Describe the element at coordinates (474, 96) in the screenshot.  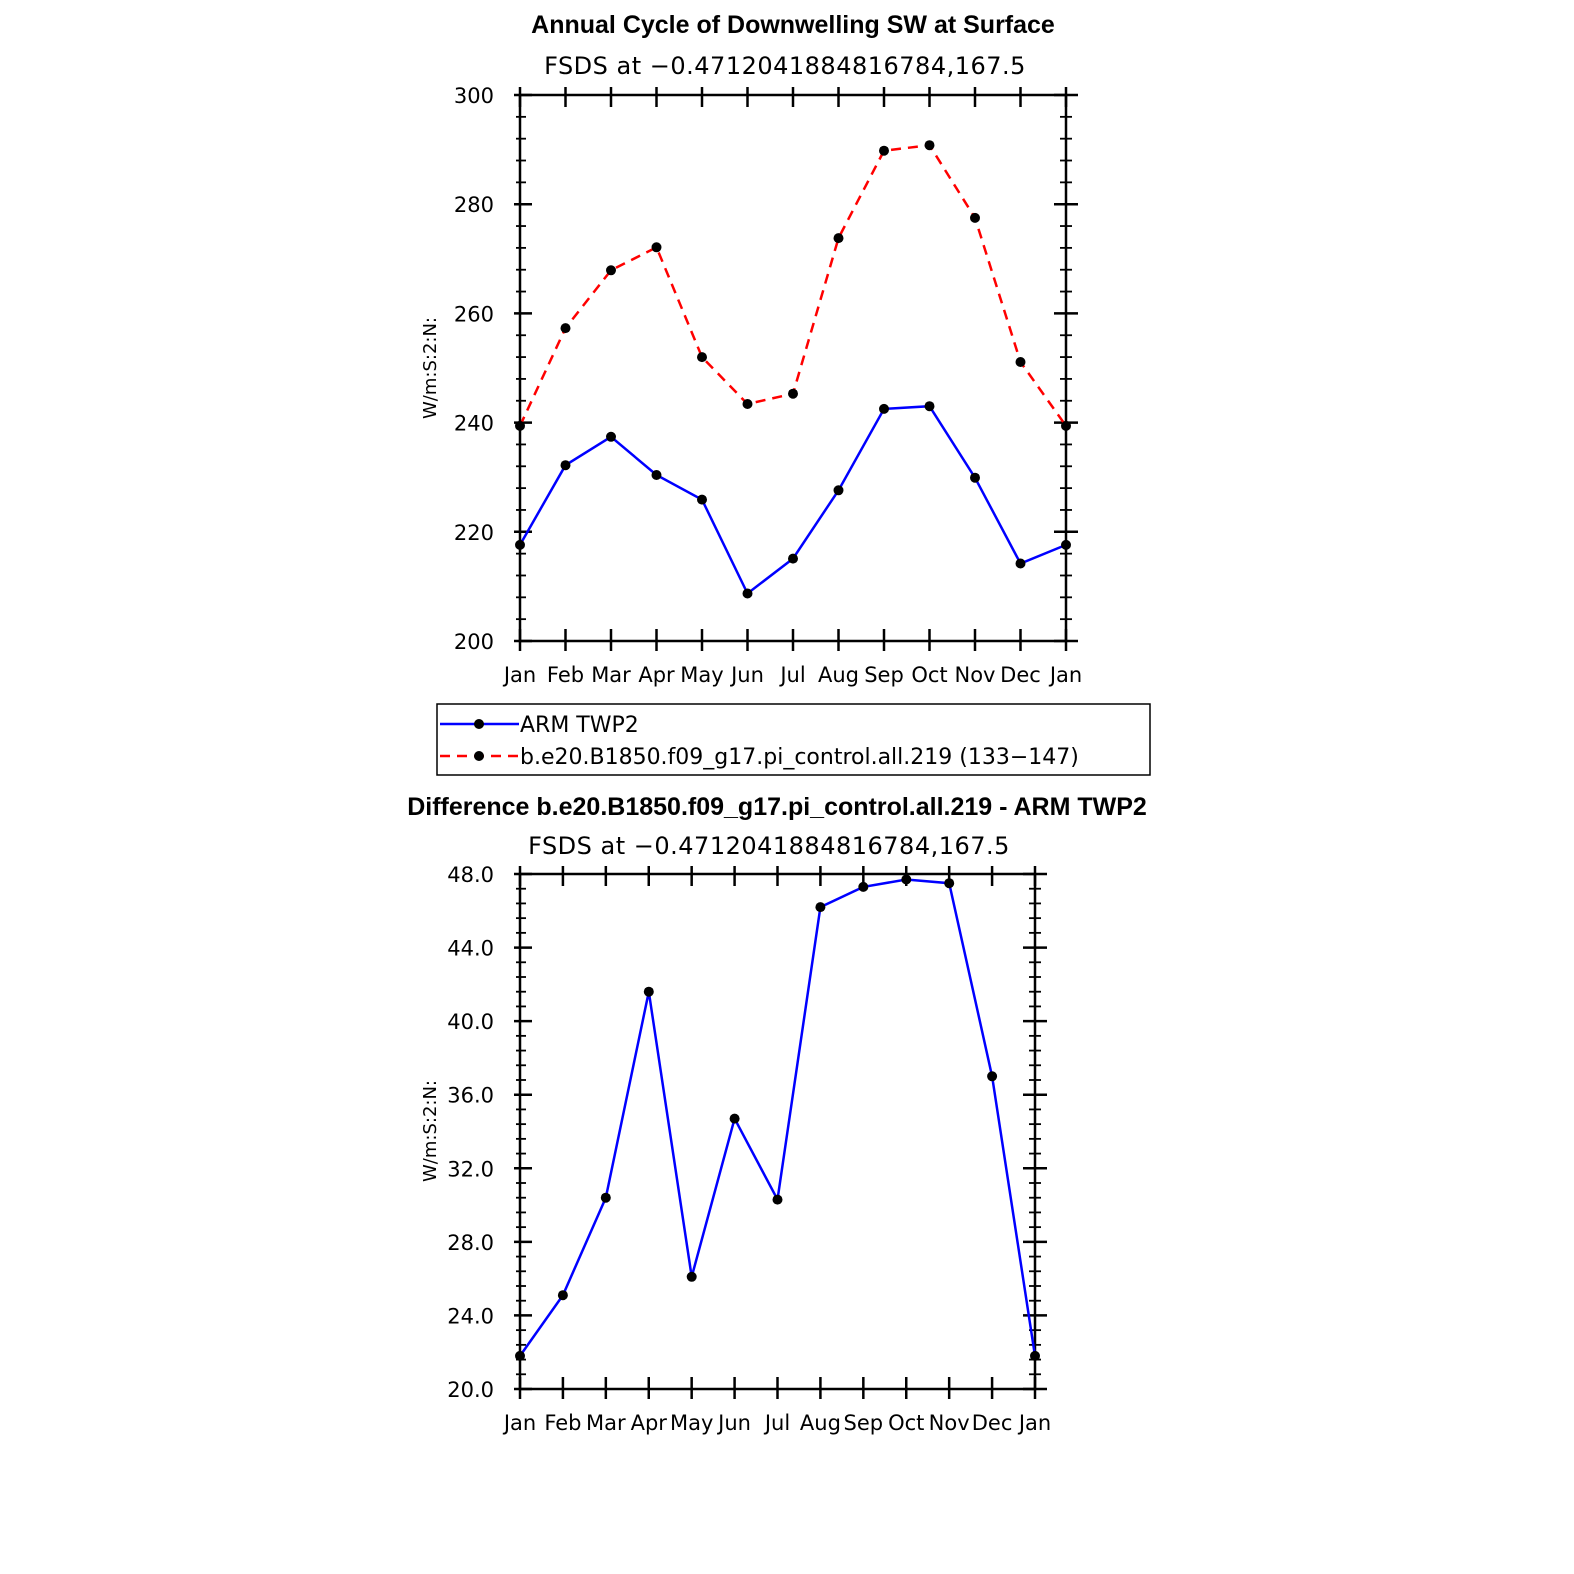
I see `y-tick-label: 300` at that location.